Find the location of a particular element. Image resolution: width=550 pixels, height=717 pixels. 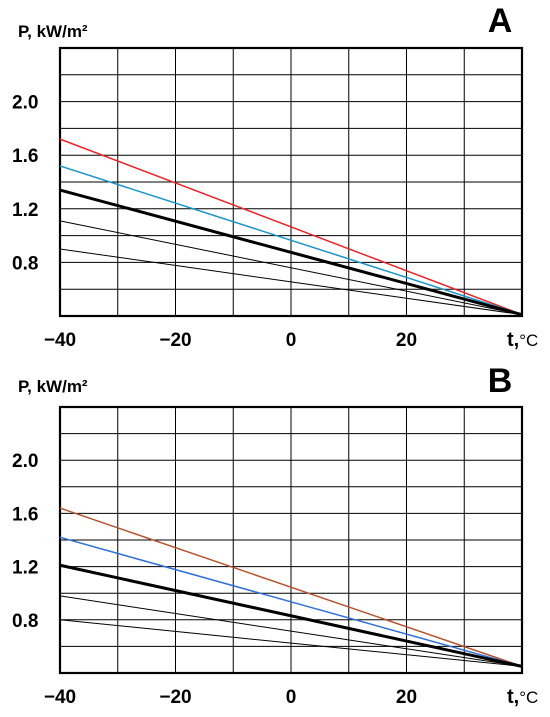

panel-letter: B is located at coordinates (500, 381).